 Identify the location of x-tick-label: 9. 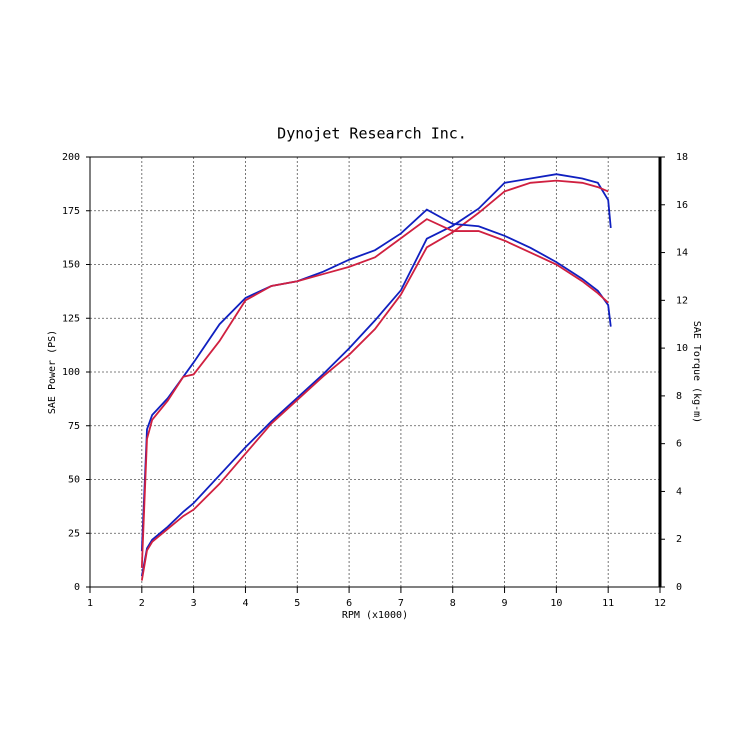
(505, 603).